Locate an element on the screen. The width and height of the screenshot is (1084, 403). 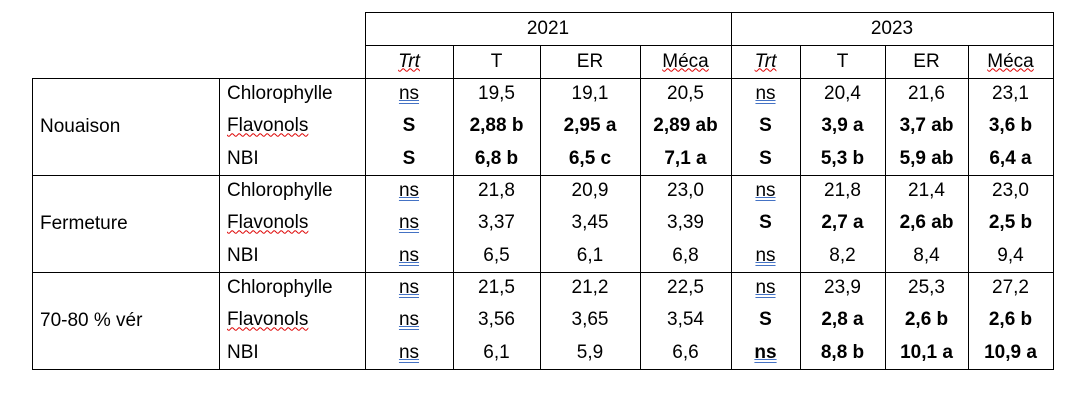
table-cell: 9,4 is located at coordinates (1010, 256).